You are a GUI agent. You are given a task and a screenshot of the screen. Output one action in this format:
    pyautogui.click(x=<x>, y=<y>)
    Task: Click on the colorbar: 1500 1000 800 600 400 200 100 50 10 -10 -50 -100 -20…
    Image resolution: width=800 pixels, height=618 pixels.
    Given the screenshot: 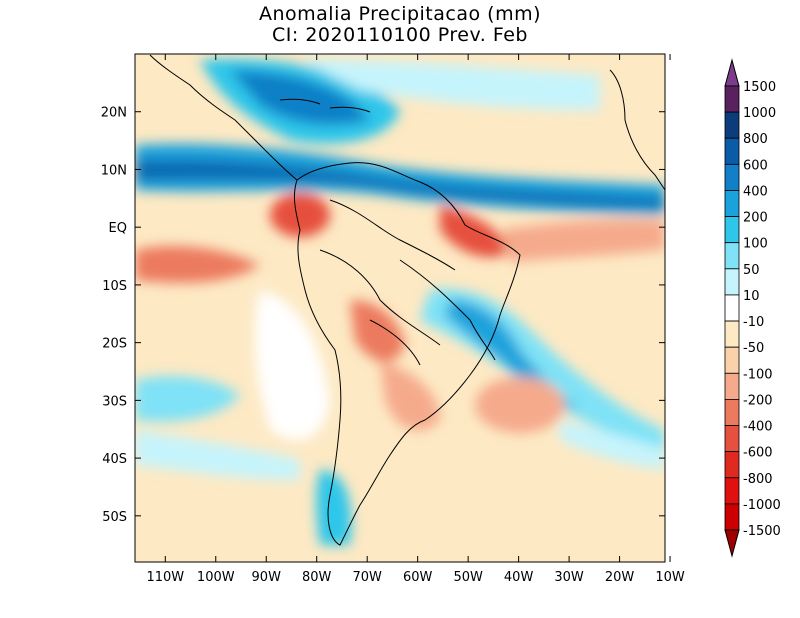 What is the action you would take?
    pyautogui.click(x=752, y=308)
    